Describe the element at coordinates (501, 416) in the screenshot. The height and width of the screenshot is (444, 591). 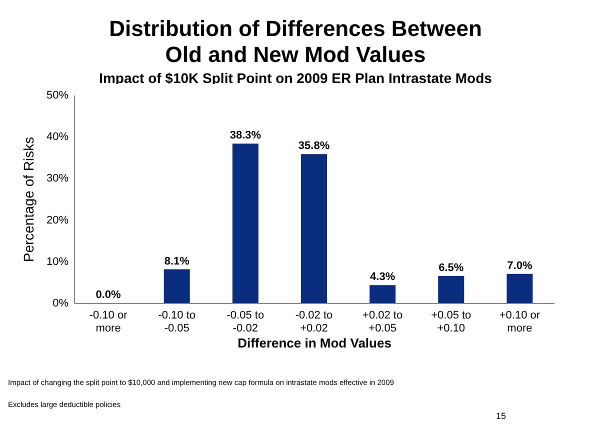
I see `text: 15` at that location.